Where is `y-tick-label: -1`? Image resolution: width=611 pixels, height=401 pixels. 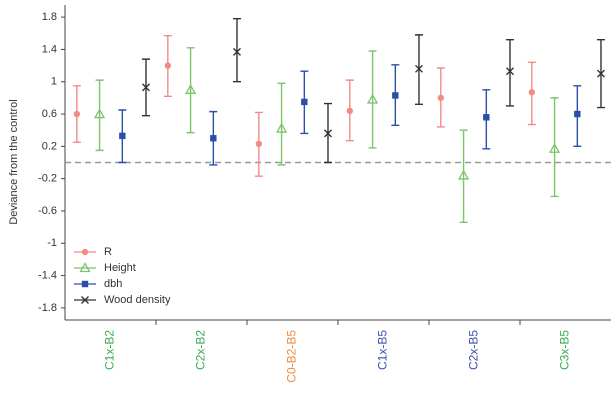 y-tick-label: -1 is located at coordinates (52, 243).